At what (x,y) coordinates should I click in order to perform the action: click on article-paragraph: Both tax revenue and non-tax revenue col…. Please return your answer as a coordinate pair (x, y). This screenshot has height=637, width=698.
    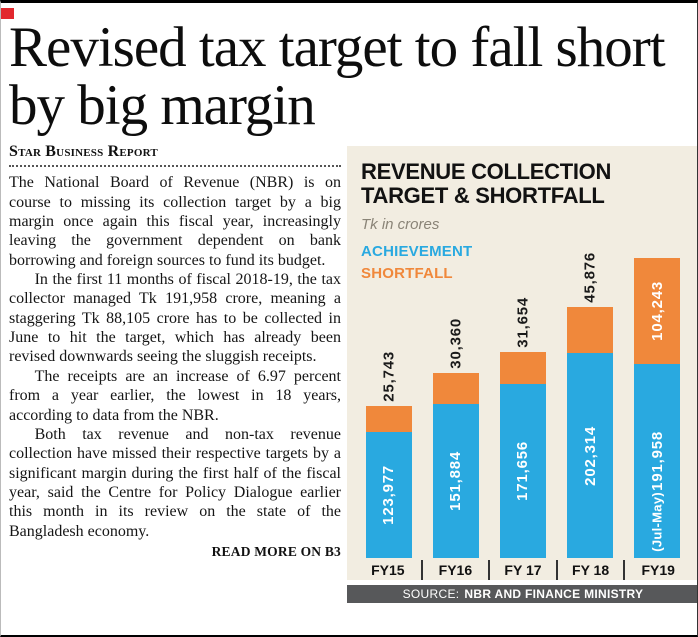
    Looking at the image, I should click on (175, 482).